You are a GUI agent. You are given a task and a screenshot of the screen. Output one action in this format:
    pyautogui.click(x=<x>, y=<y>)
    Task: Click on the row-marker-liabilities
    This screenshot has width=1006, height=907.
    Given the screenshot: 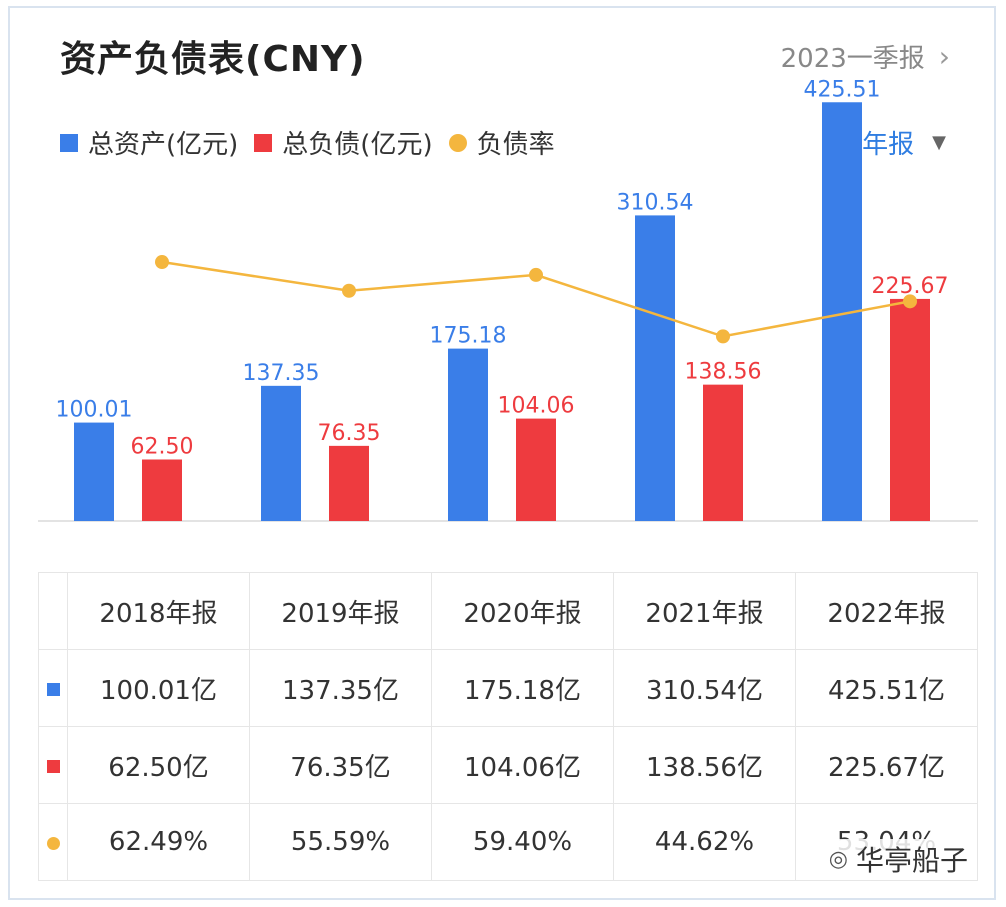 What is the action you would take?
    pyautogui.click(x=53, y=765)
    